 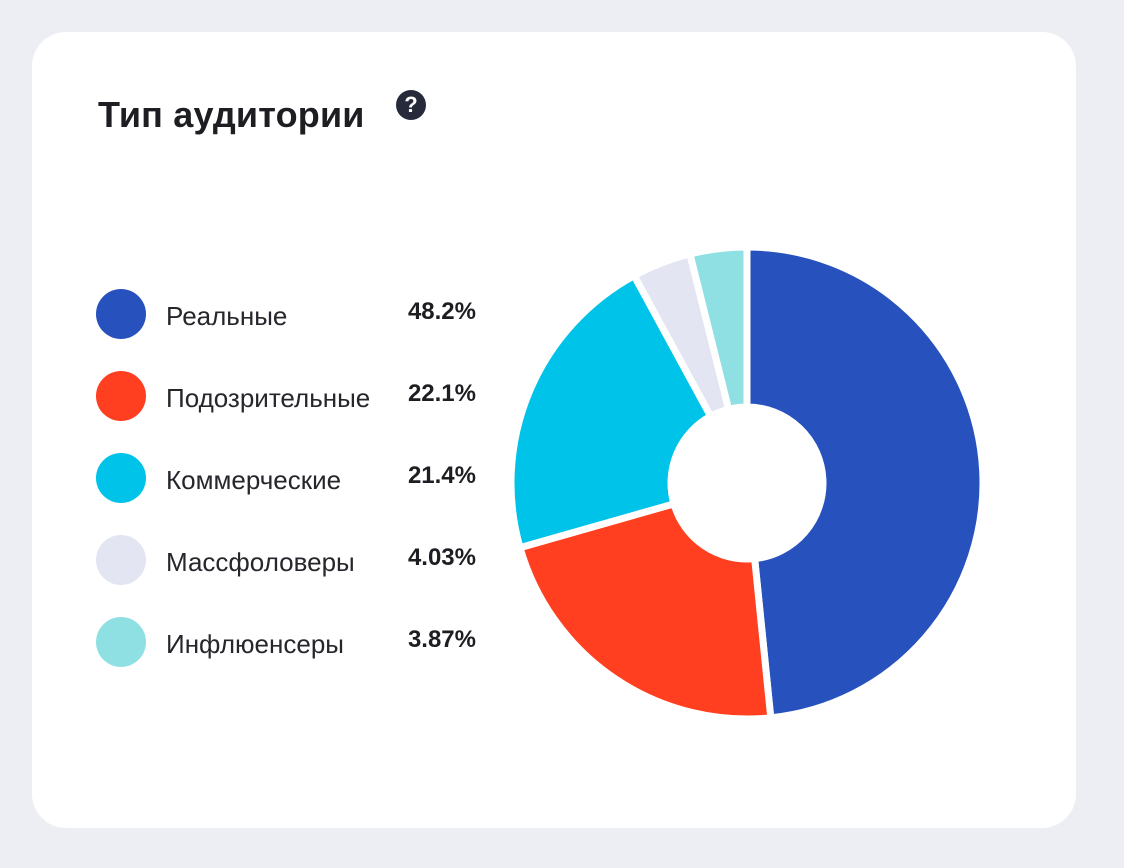 I want to click on legend-item-influencers: Инфлюенсеры 3.87%, so click(x=296, y=642).